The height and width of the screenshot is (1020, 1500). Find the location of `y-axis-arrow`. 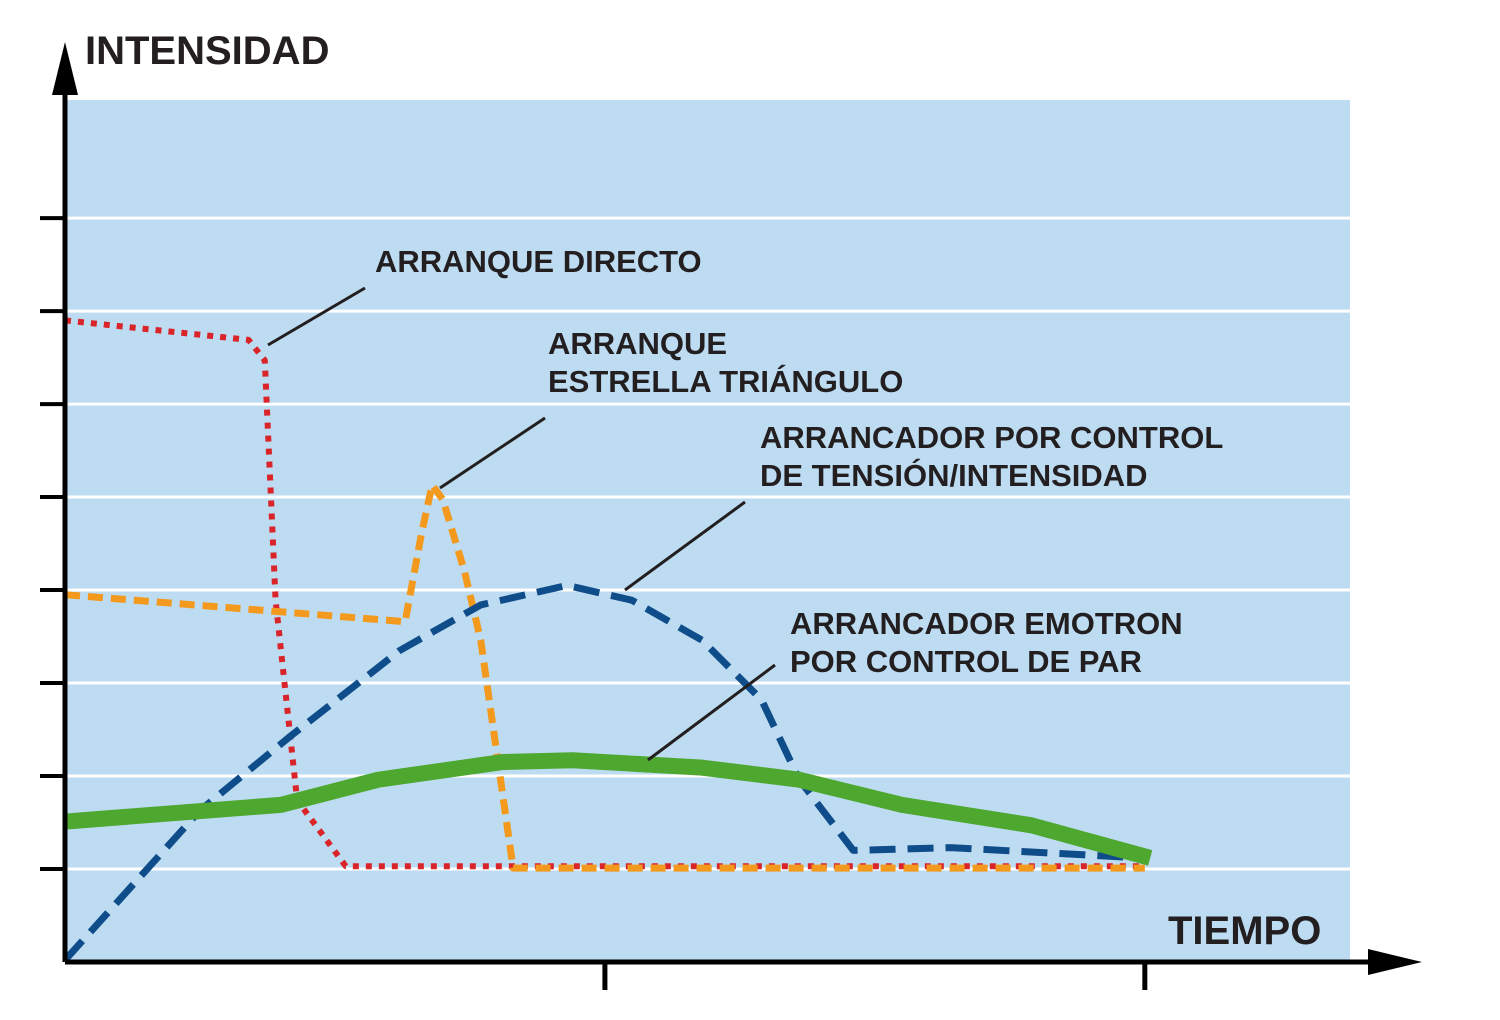

y-axis-arrow is located at coordinates (65, 68).